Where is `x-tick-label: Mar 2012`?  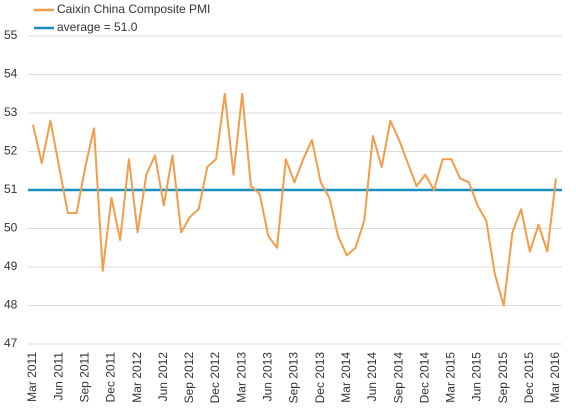
x-tick-label: Mar 2012 is located at coordinates (137, 377).